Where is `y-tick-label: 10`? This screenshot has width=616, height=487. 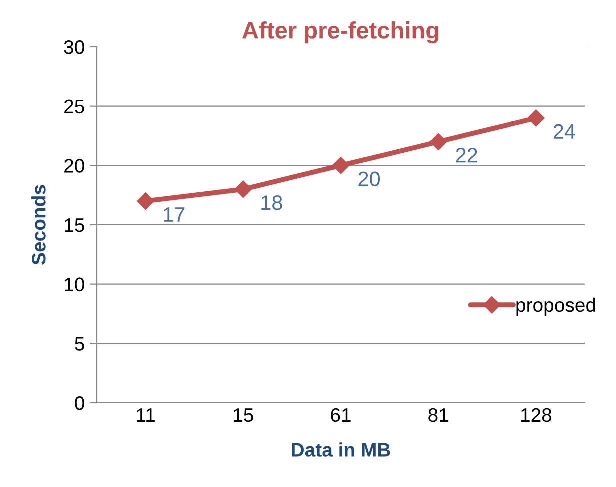
y-tick-label: 10 is located at coordinates (74, 285).